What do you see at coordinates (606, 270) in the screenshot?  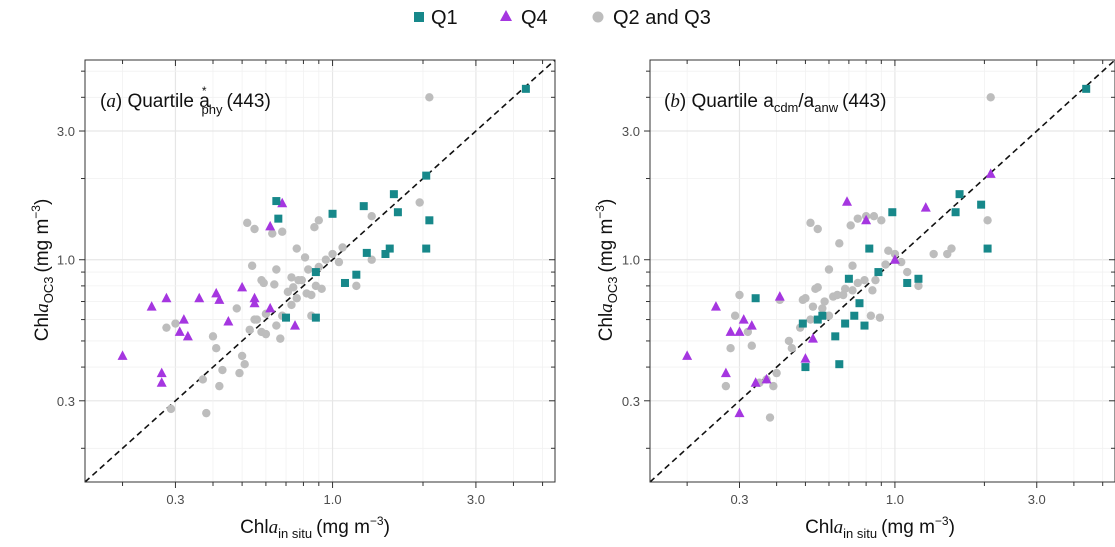 I see `panel-b-y-axis-title: ChlaOC3(mg m−3)` at bounding box center [606, 270].